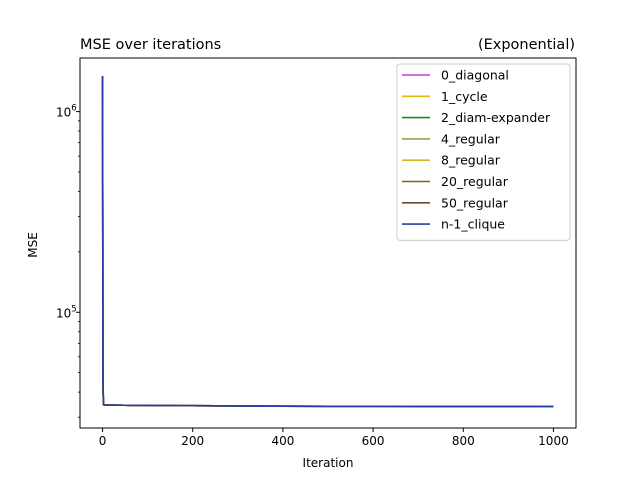 This screenshot has height=480, width=640. I want to click on y-axis-label: MSE, so click(33, 245).